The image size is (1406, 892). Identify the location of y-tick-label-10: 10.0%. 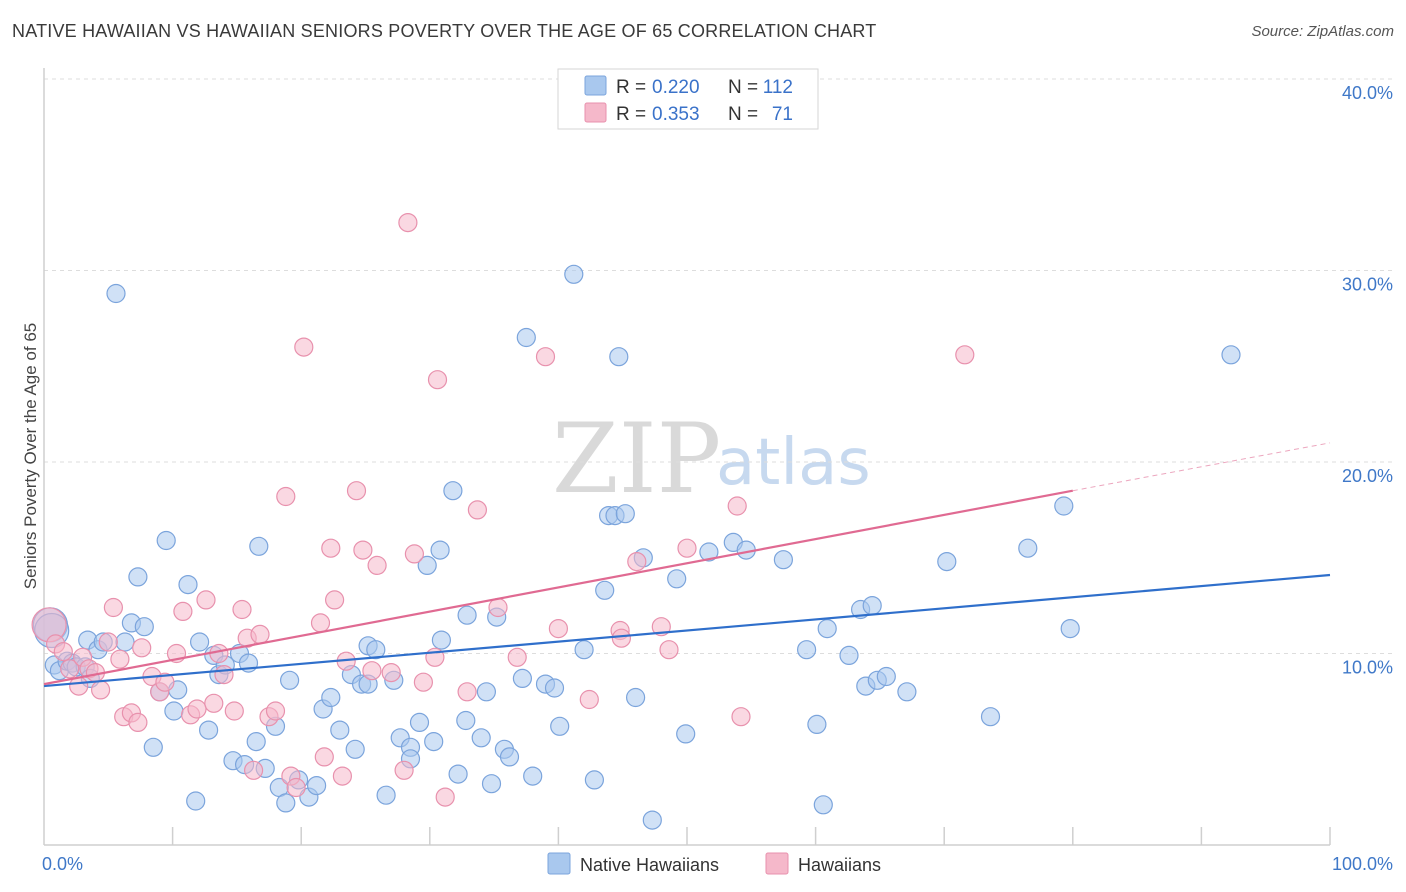
(1367, 668).